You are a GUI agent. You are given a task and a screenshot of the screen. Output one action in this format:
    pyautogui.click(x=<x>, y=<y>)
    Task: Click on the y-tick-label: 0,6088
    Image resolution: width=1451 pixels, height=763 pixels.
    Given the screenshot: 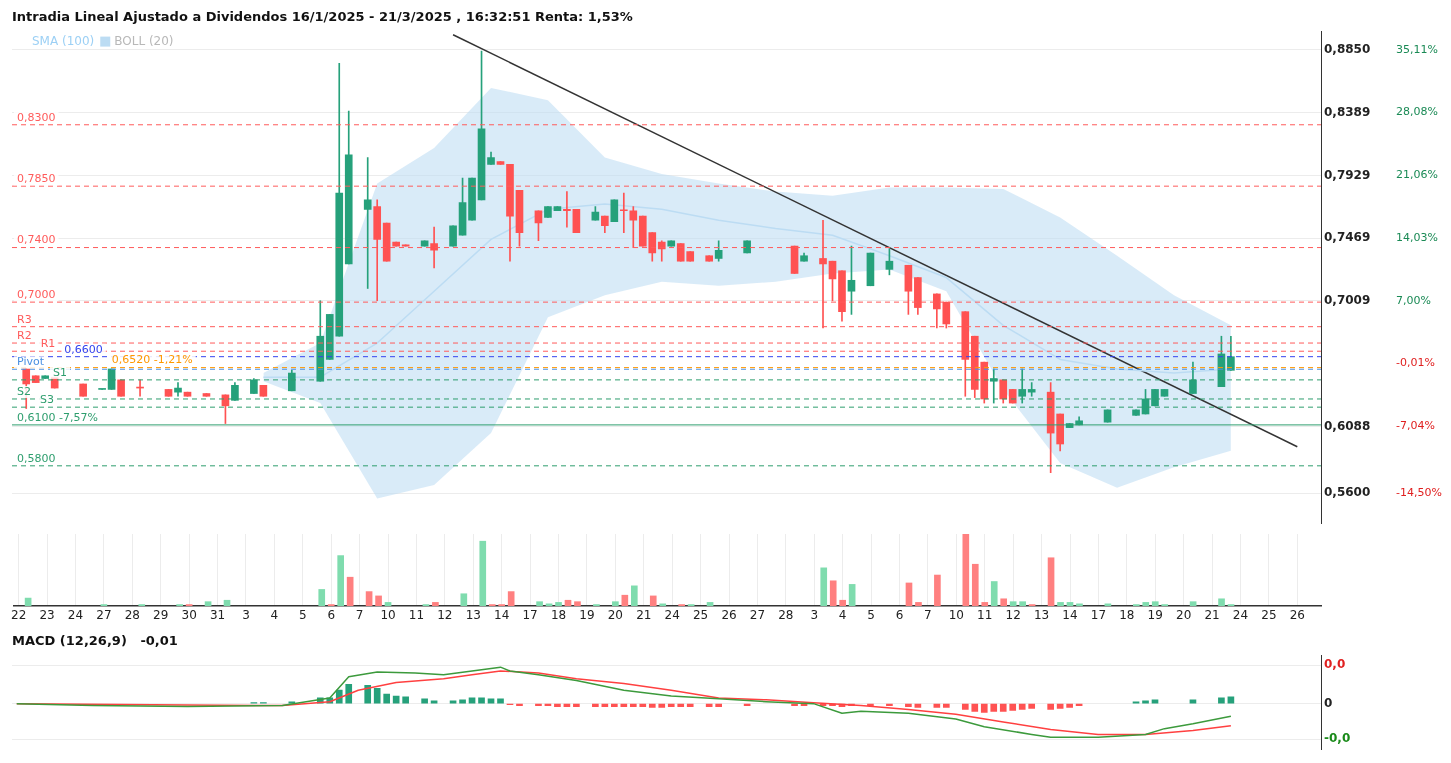 What is the action you would take?
    pyautogui.click(x=1347, y=425)
    